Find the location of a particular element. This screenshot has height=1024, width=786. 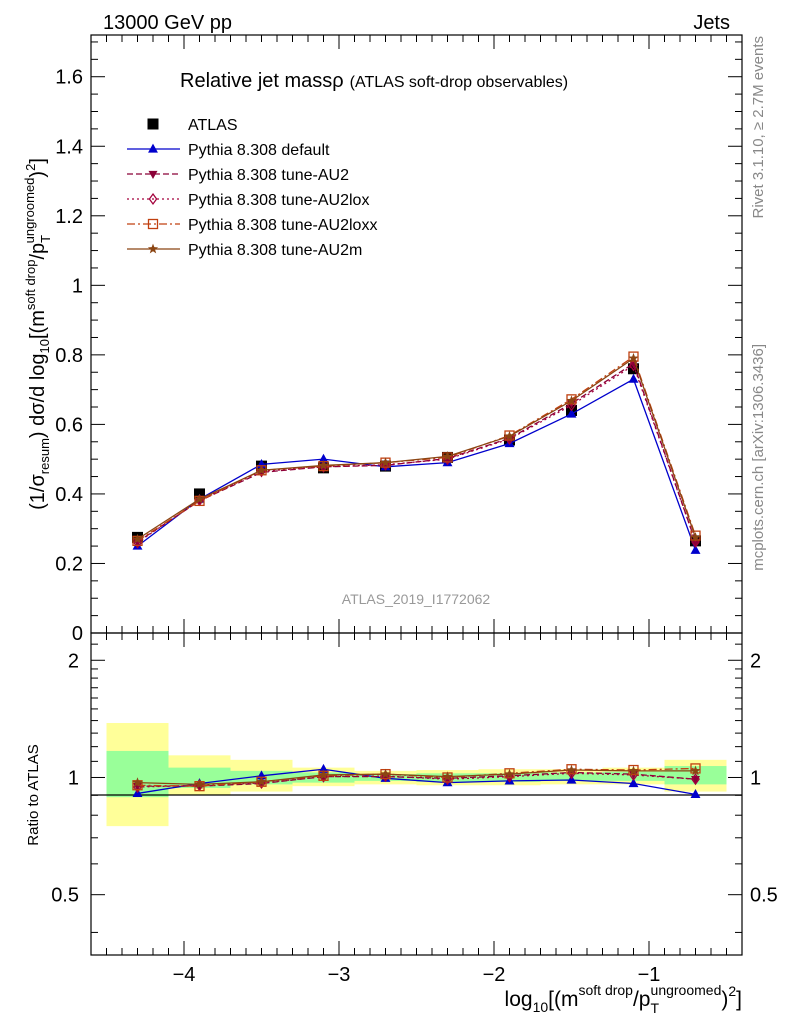

main-y-tick-label: 1 is located at coordinates (77, 286).